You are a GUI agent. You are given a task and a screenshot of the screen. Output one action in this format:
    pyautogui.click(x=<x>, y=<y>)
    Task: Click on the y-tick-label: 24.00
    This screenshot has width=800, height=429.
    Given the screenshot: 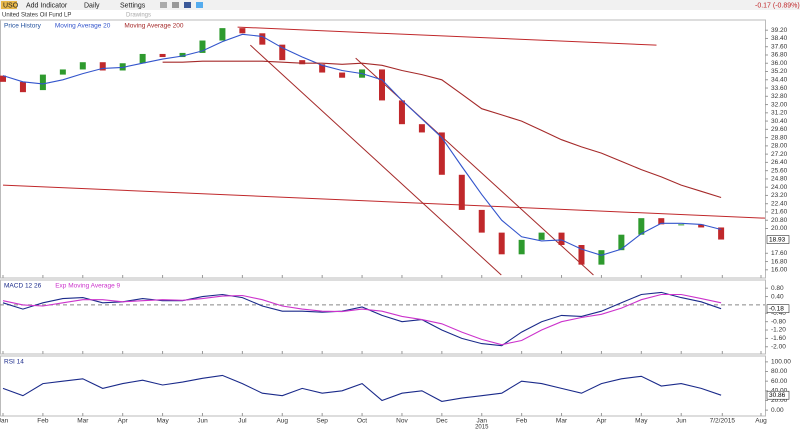 What is the action you would take?
    pyautogui.click(x=779, y=187)
    